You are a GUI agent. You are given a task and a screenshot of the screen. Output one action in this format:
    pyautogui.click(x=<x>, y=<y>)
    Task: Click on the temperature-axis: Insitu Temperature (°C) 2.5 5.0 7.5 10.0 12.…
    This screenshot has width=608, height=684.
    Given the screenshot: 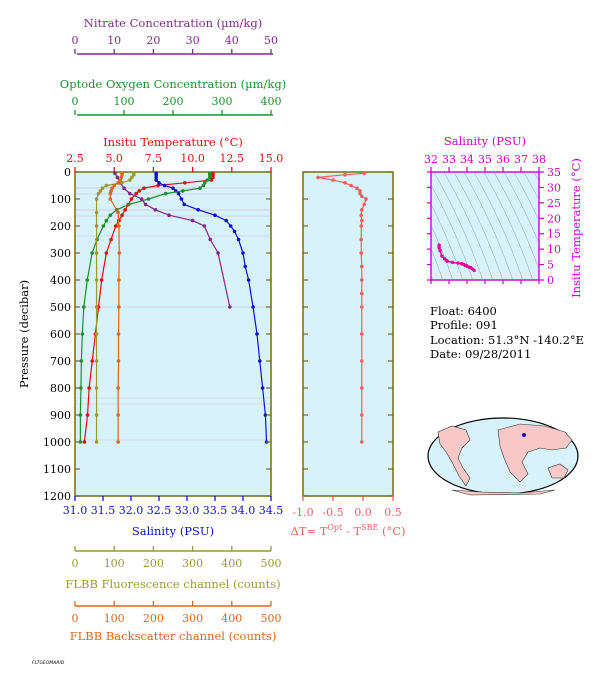 What is the action you would take?
    pyautogui.click(x=174, y=153)
    